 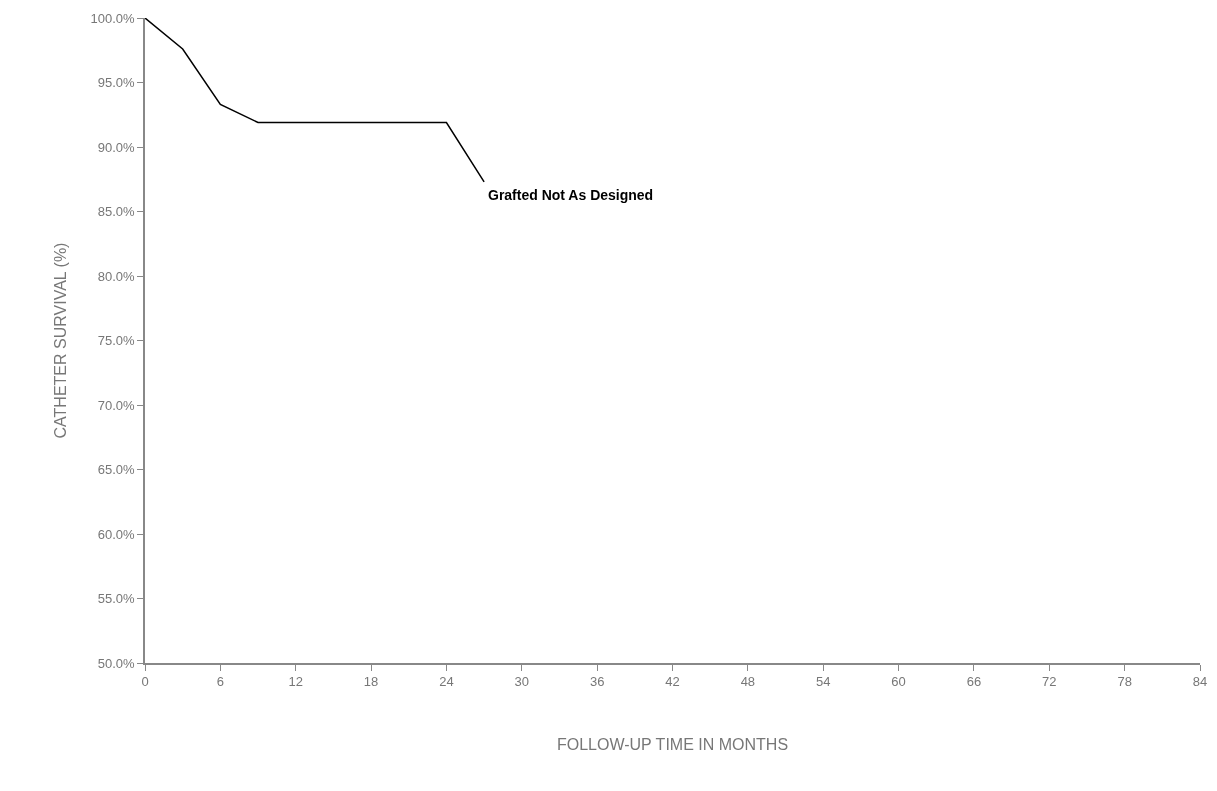 What do you see at coordinates (116, 276) in the screenshot?
I see `y-tick-label: 80.0%` at bounding box center [116, 276].